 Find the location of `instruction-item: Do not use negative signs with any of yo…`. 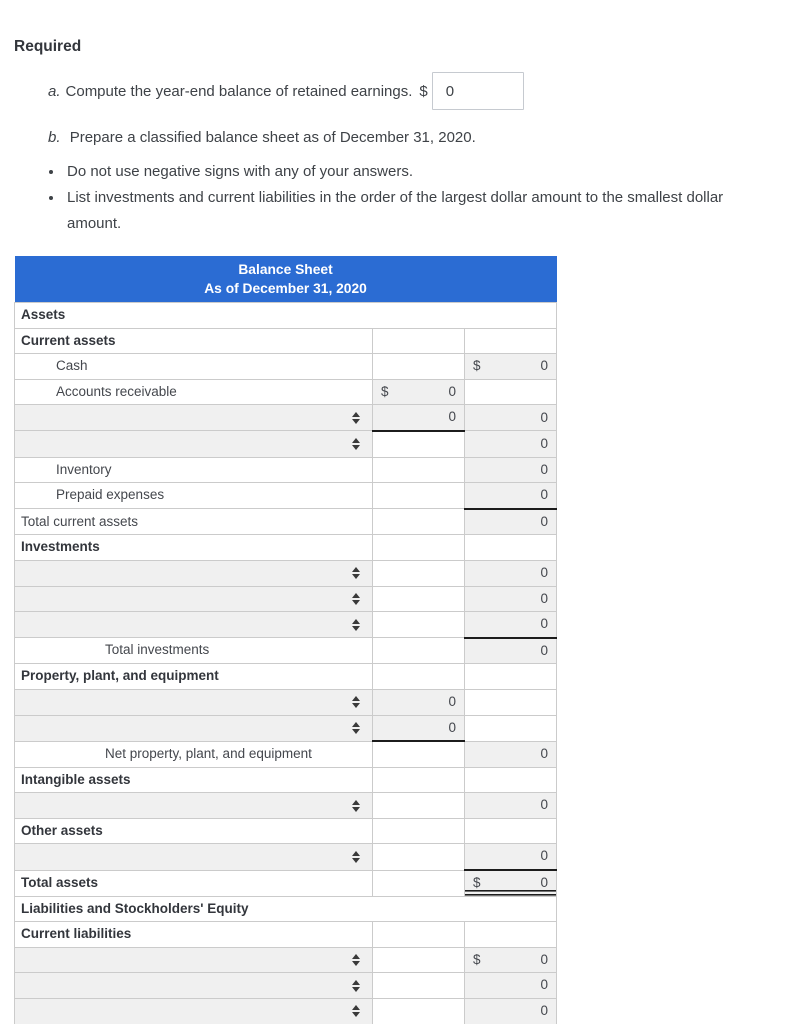

instruction-item: Do not use negative signs with any of yo… is located at coordinates (414, 172).